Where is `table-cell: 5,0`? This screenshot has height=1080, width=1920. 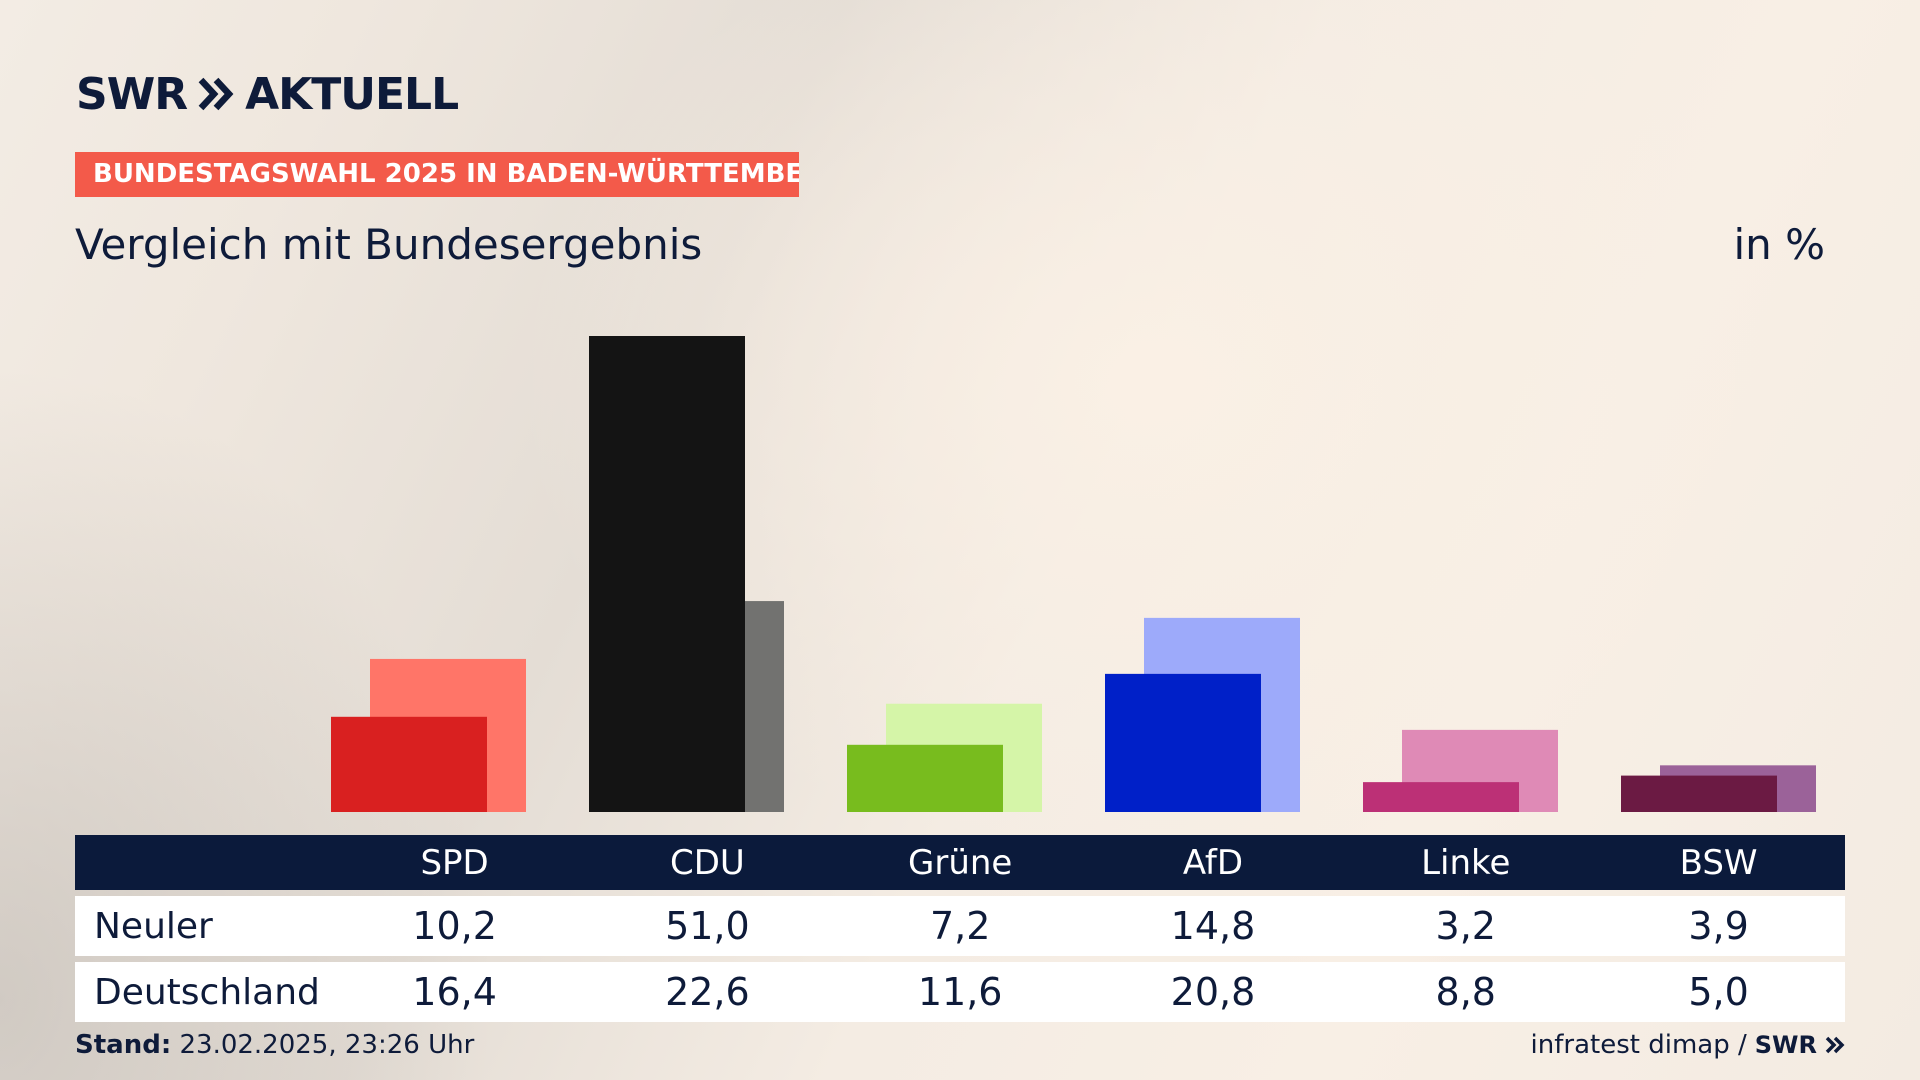 table-cell: 5,0 is located at coordinates (1718, 992).